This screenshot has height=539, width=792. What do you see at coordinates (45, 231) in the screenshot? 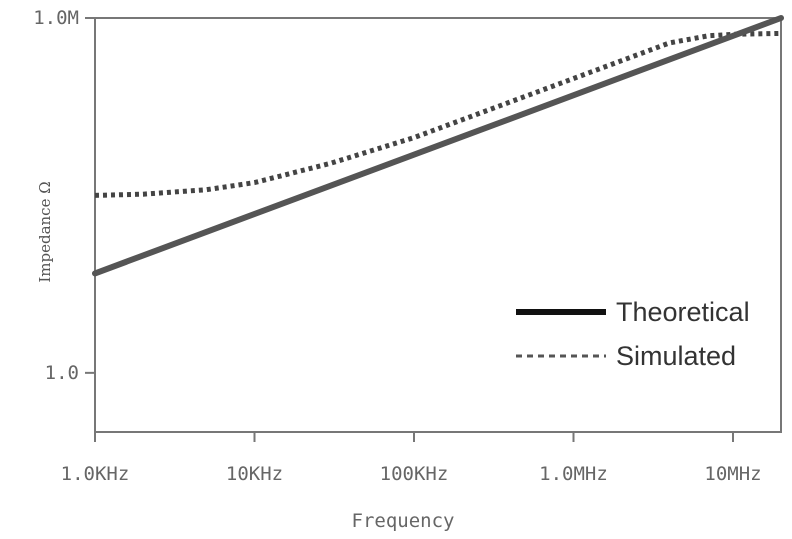
I see `y-axis-label: Impedance Ω` at bounding box center [45, 231].